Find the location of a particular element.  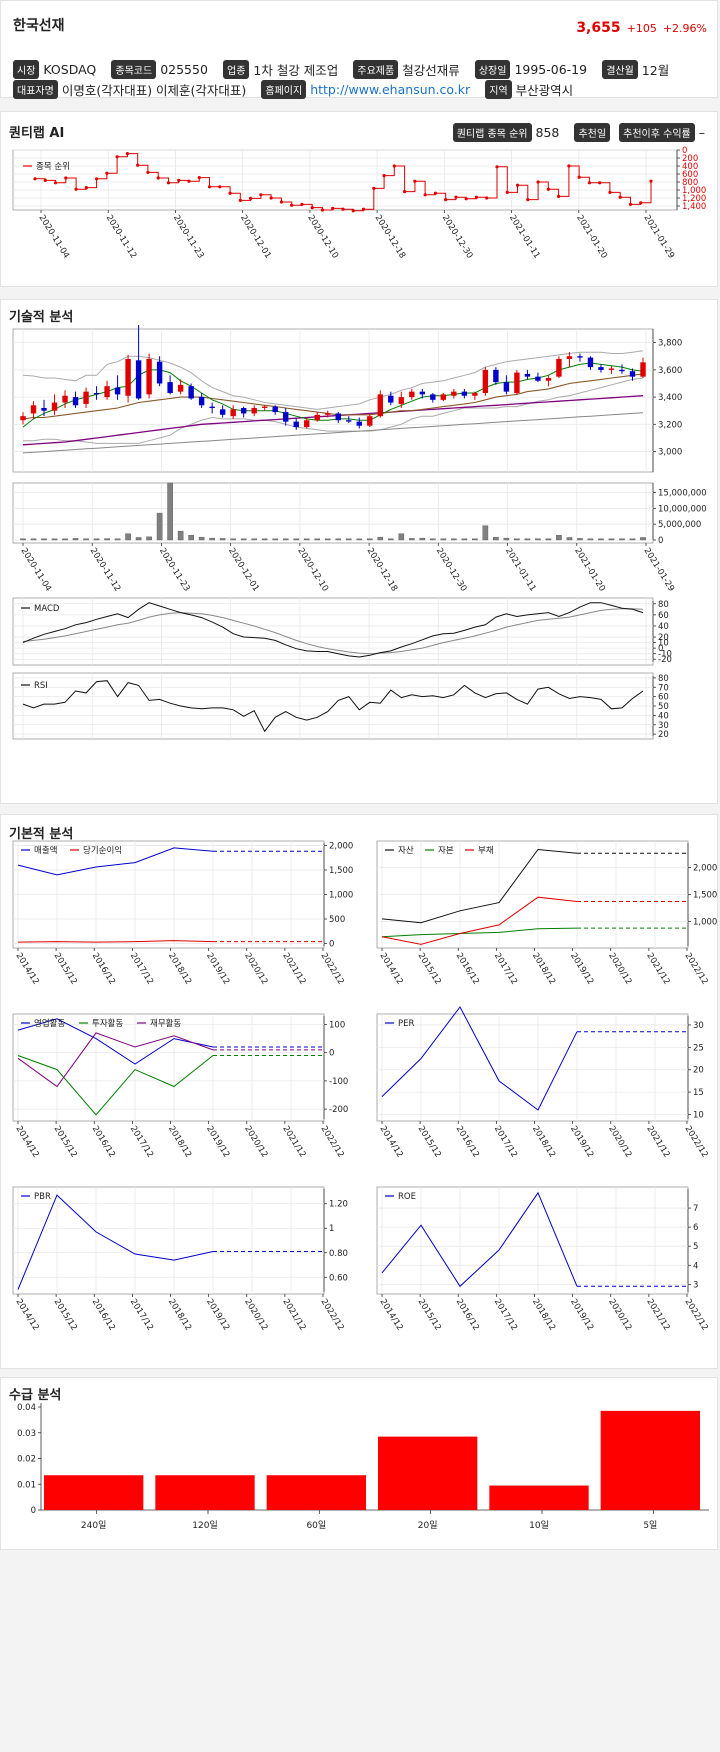

macd-y-tick-label: 40 is located at coordinates (663, 627).